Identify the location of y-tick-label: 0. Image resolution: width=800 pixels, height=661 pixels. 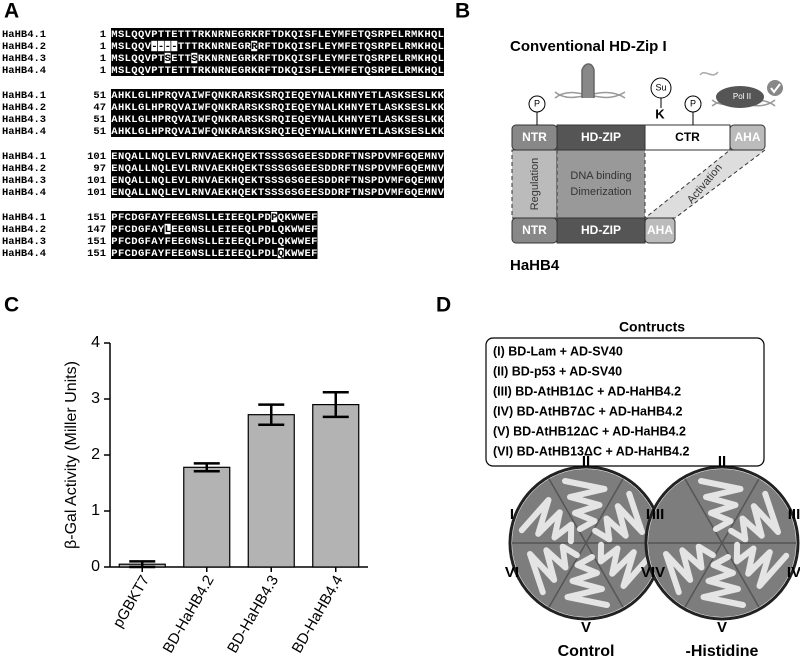
(95, 566).